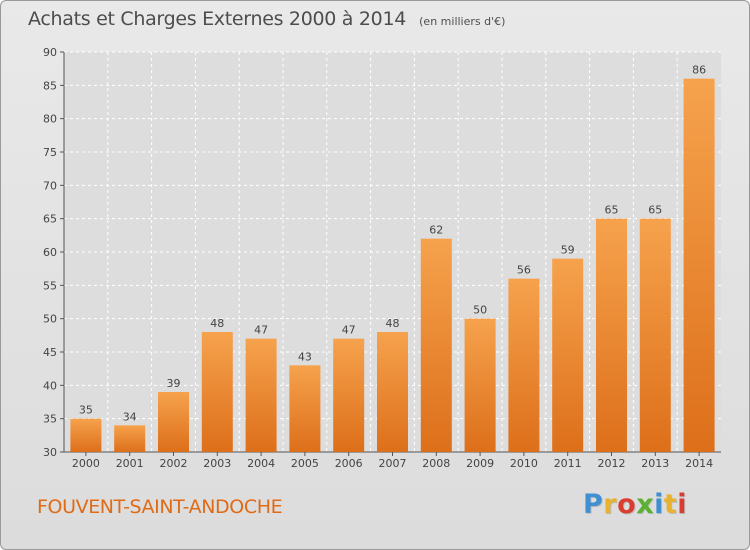 The width and height of the screenshot is (750, 550). What do you see at coordinates (50, 452) in the screenshot?
I see `y-tick-label: 30` at bounding box center [50, 452].